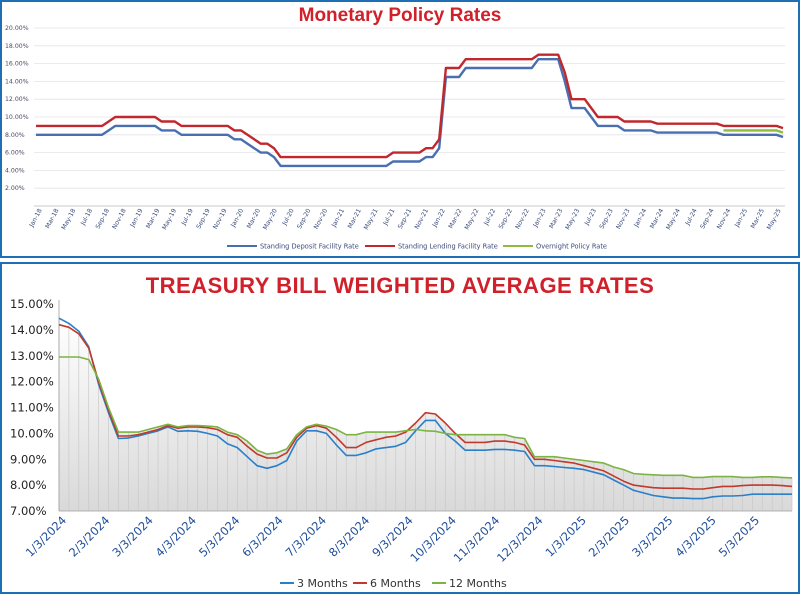 This screenshot has height=594, width=800. What do you see at coordinates (322, 583) in the screenshot?
I see `legend-label: 3 Months` at bounding box center [322, 583].